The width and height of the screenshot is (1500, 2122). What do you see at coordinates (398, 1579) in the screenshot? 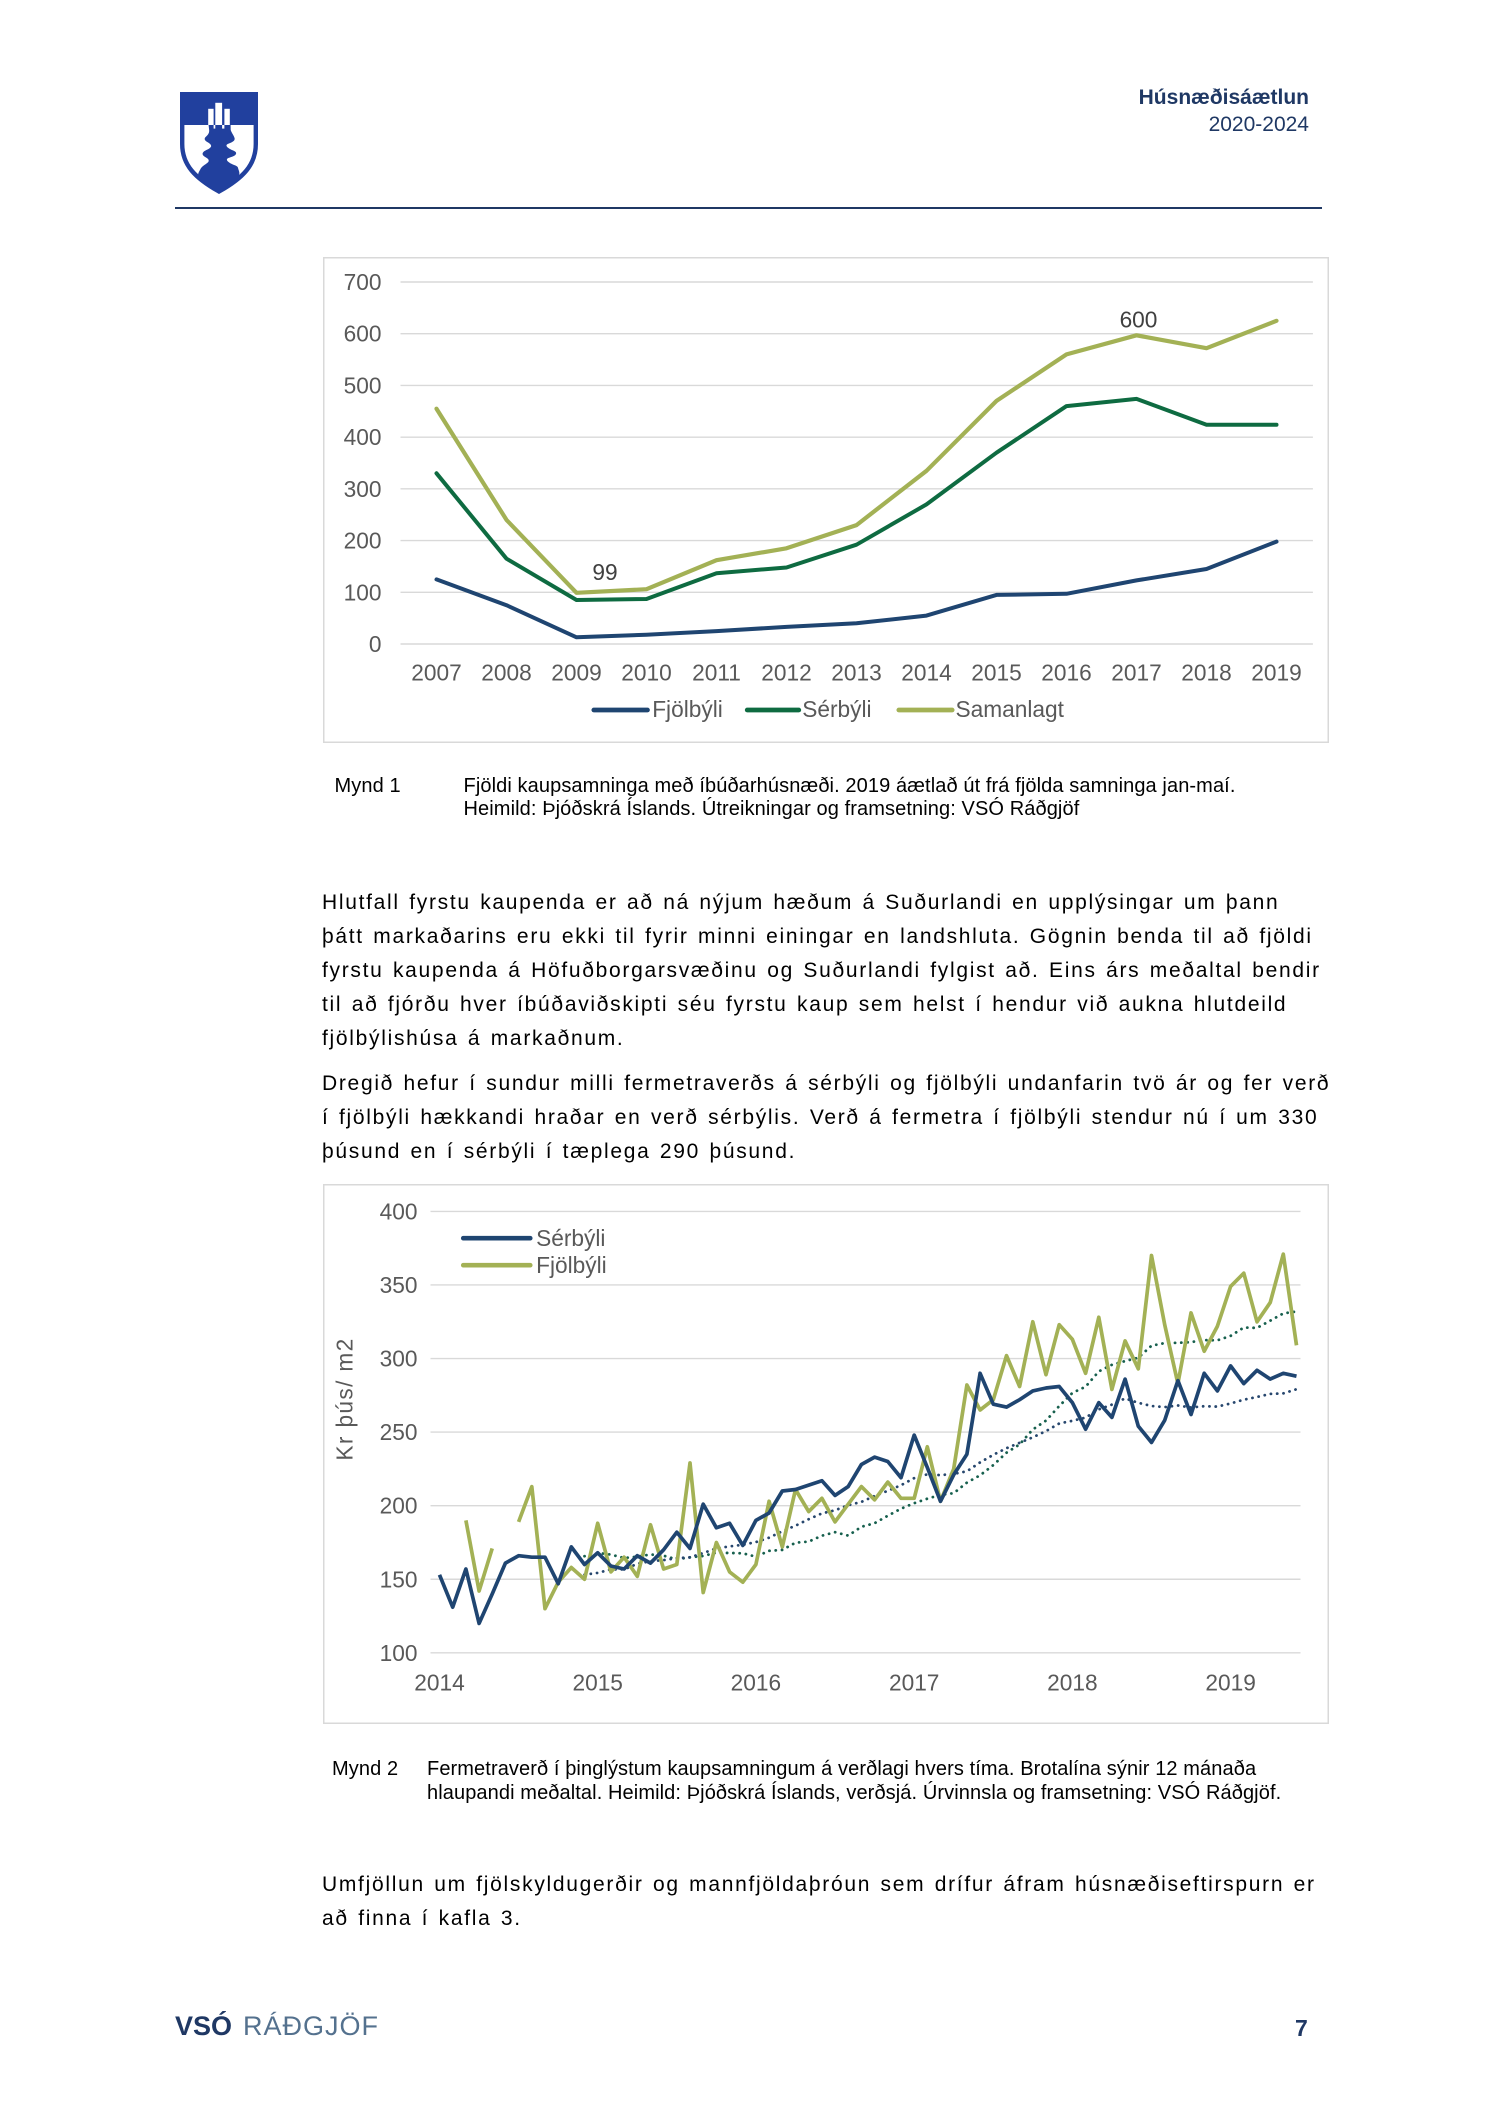
I see `svg-text: 150` at bounding box center [398, 1579].